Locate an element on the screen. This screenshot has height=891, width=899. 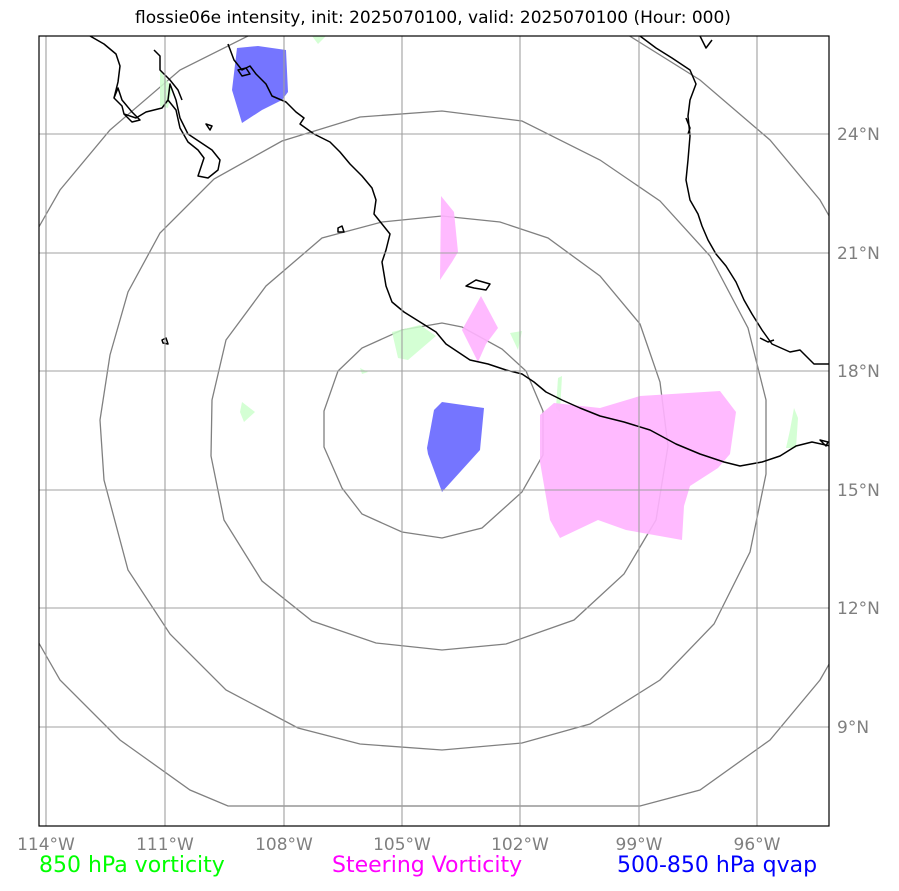
lat-label: 24°N is located at coordinates (858, 135).